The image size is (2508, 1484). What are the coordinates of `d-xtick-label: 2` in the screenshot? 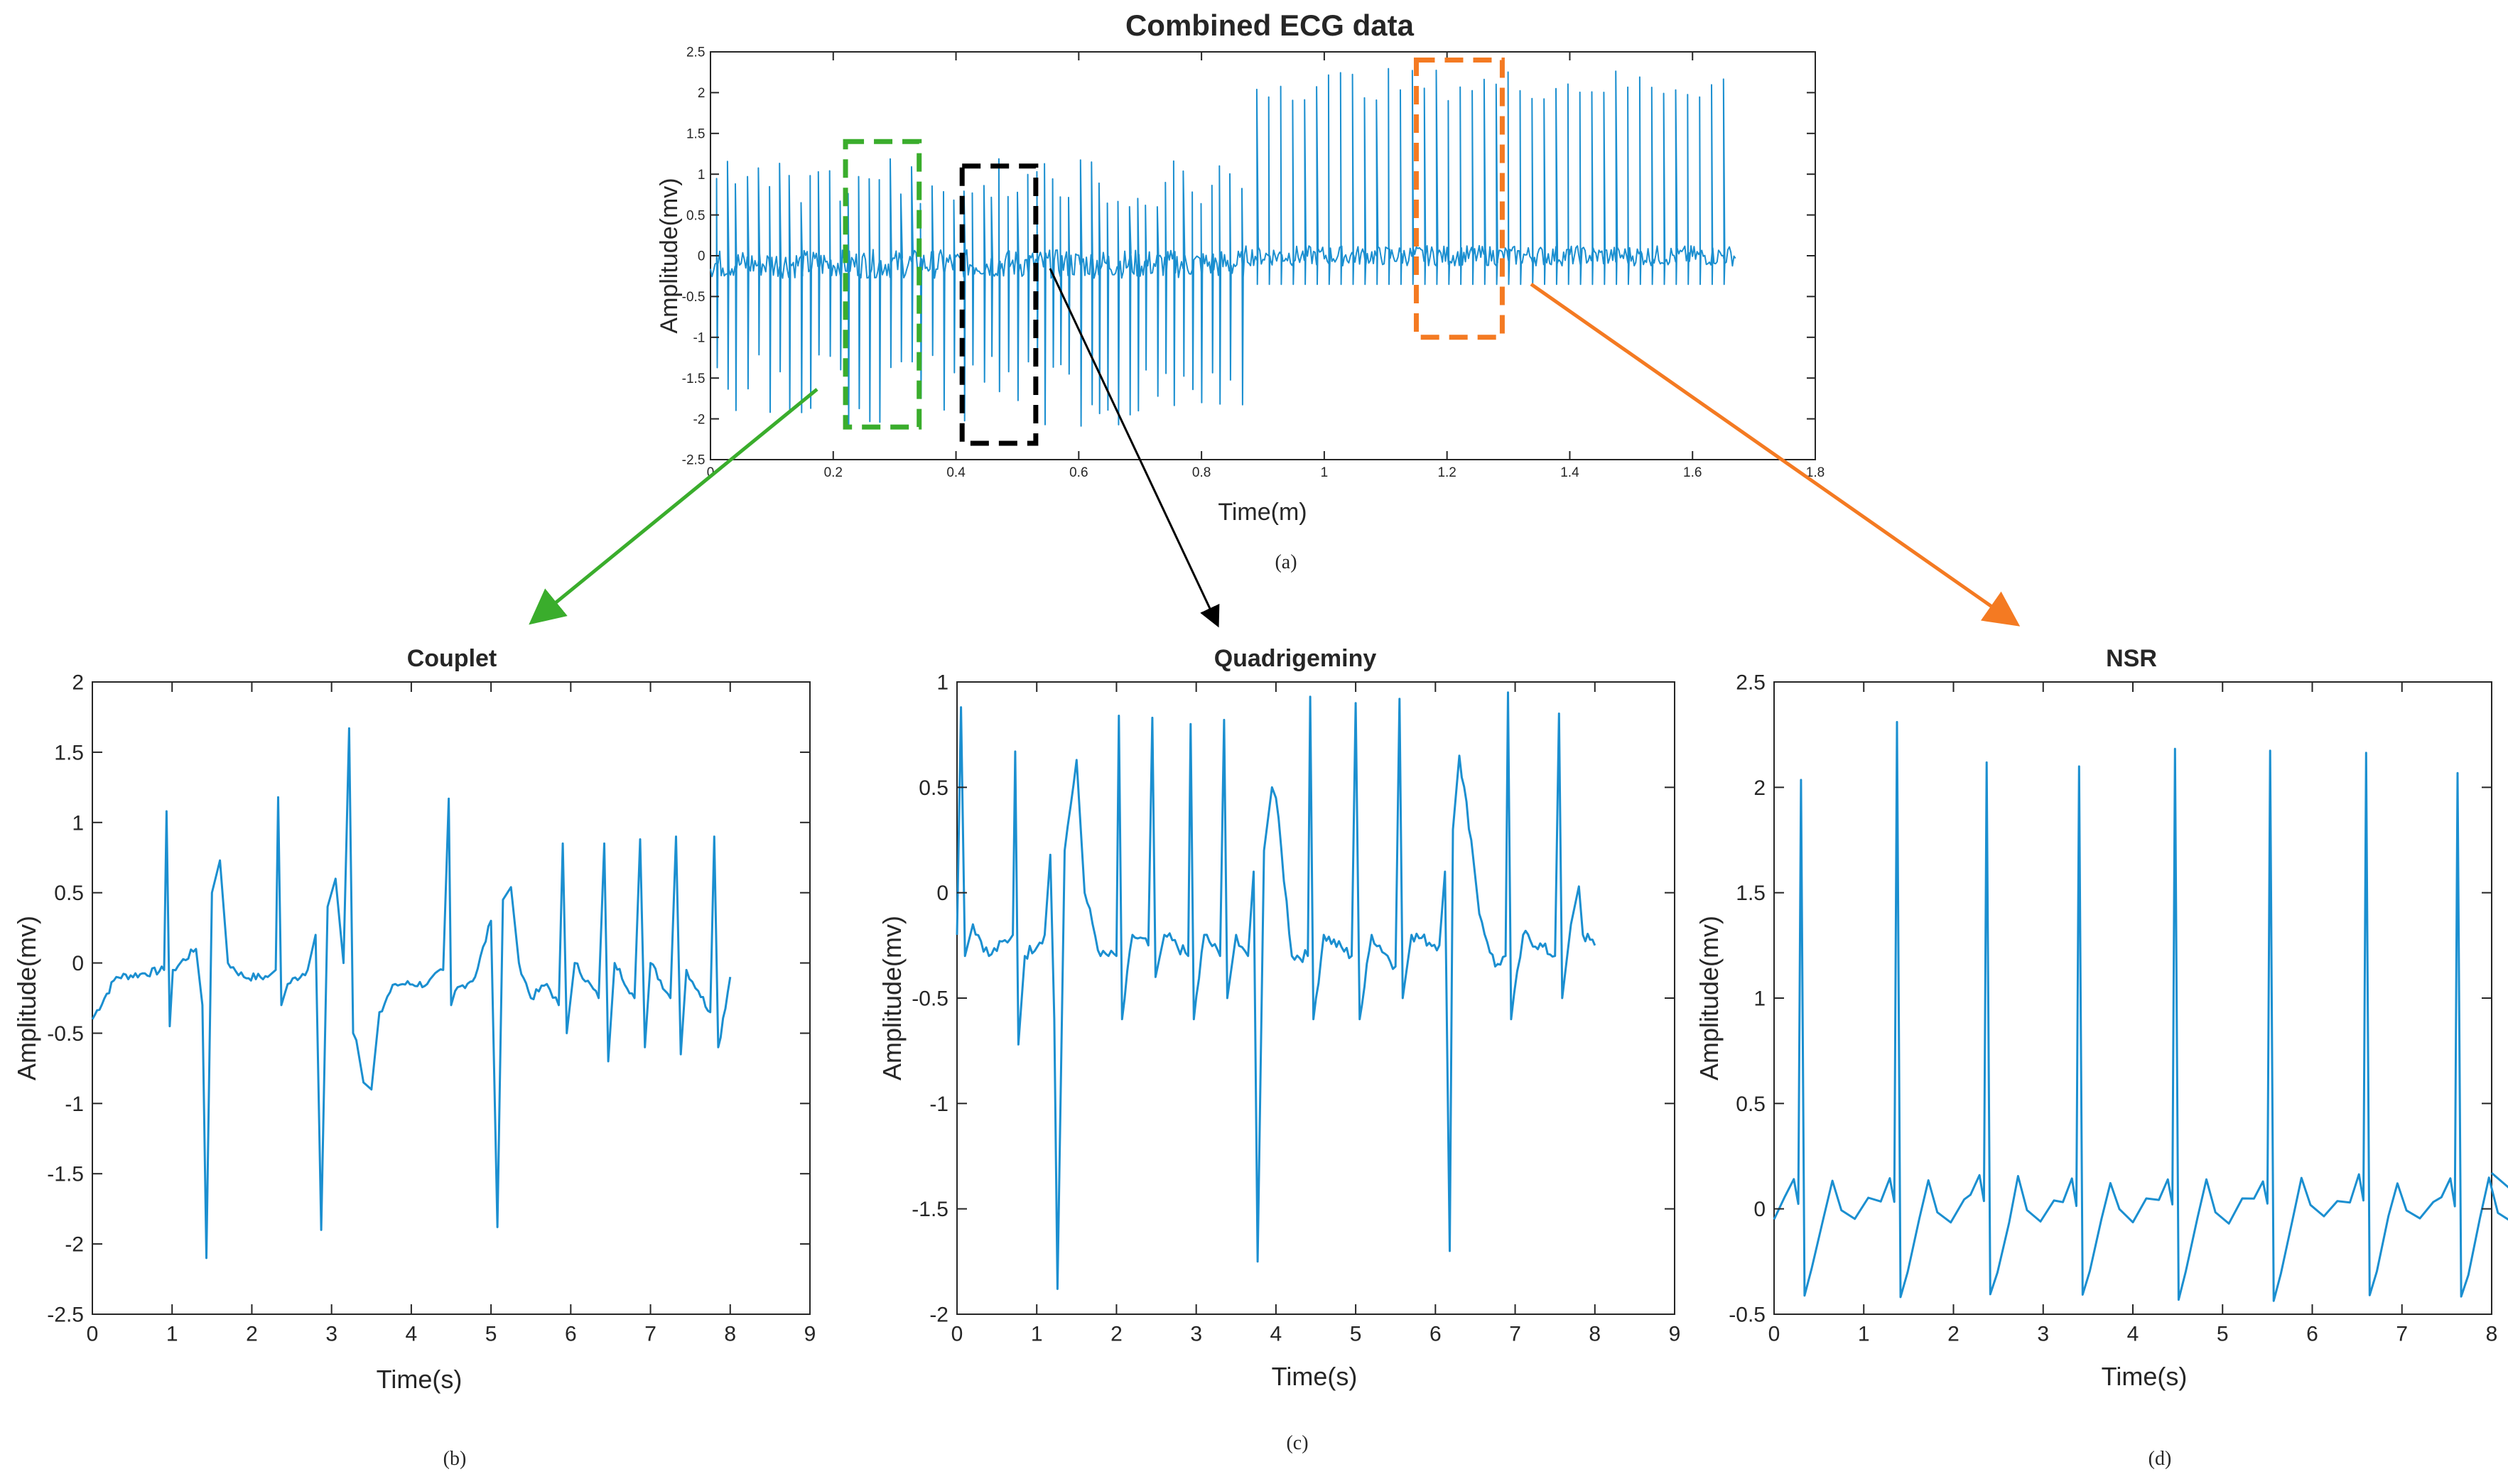 It's located at (1954, 1334).